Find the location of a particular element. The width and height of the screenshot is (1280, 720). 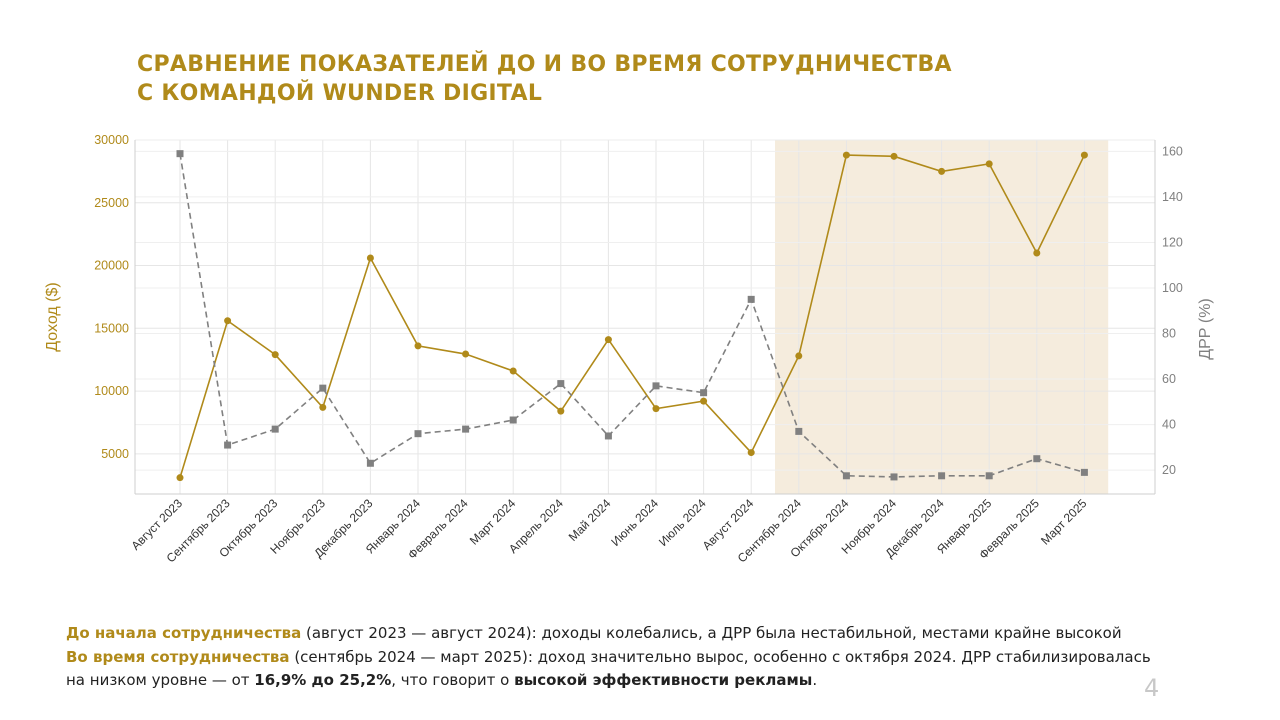

note-before-label: До начала сотрудничества is located at coordinates (184, 633).